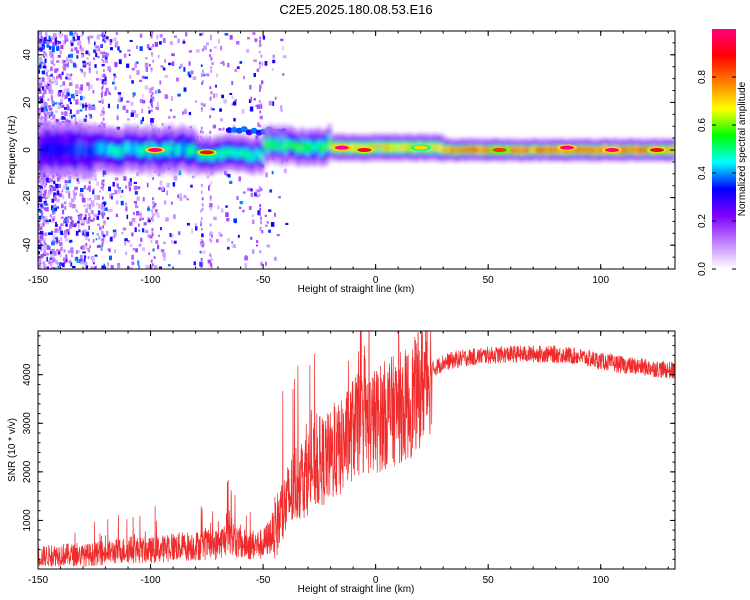 Image resolution: width=750 pixels, height=600 pixels. What do you see at coordinates (489, 580) in the screenshot?
I see `x-tick-label: 50` at bounding box center [489, 580].